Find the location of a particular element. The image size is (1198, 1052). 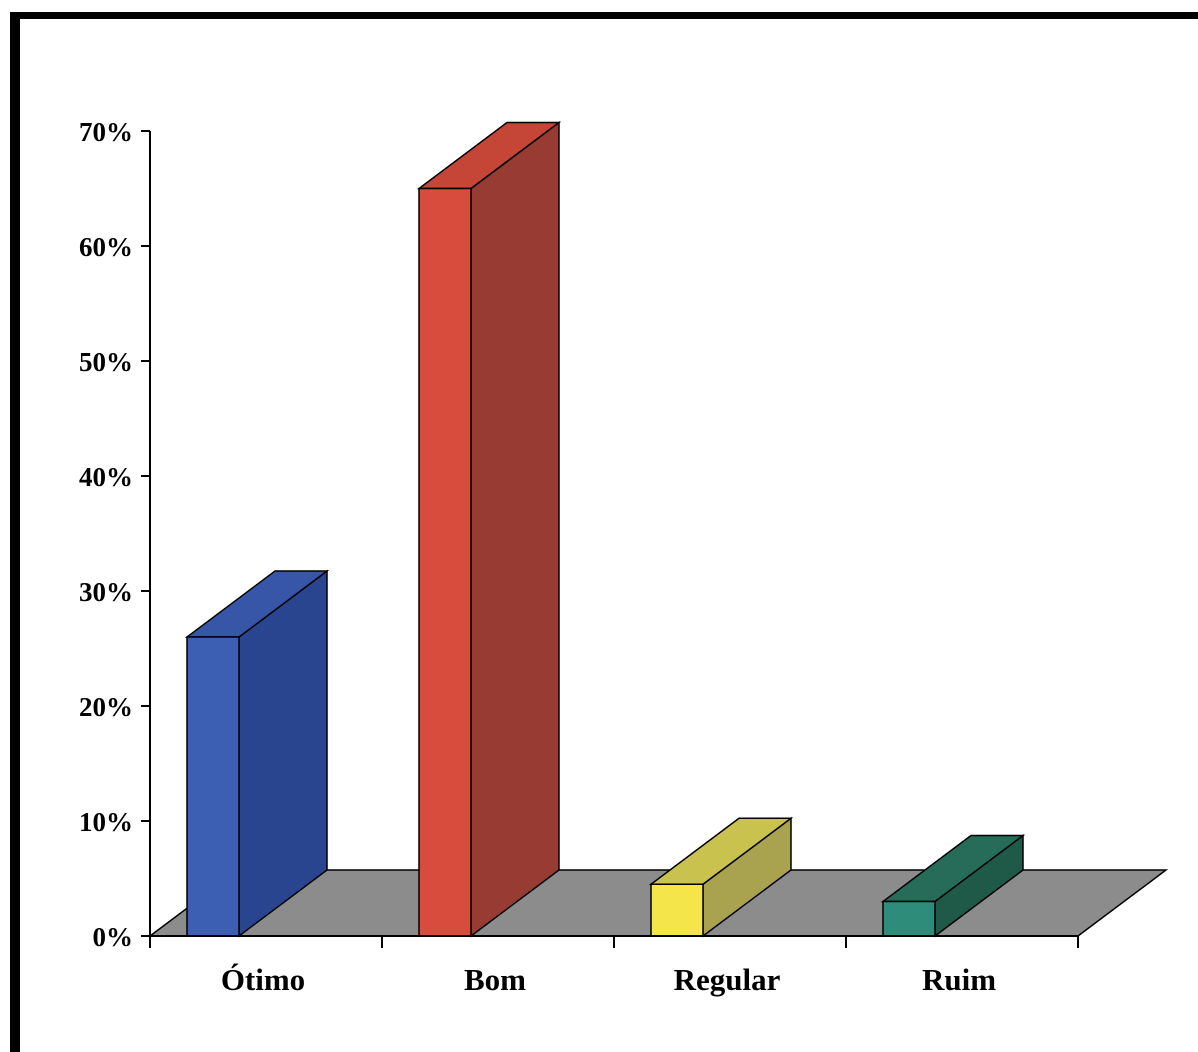

y-tick-label: 30% is located at coordinates (106, 592).